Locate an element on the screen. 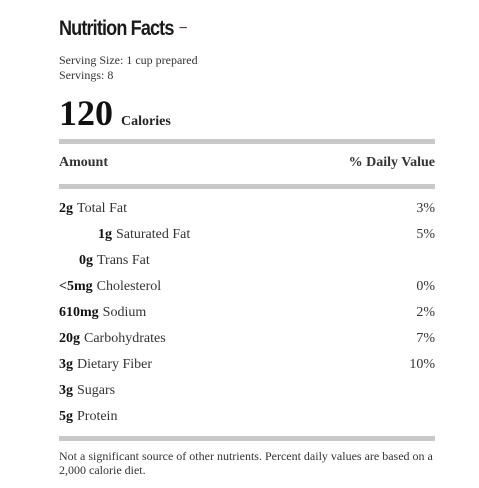 The image size is (479, 488). calories-value: 120 is located at coordinates (86, 113).